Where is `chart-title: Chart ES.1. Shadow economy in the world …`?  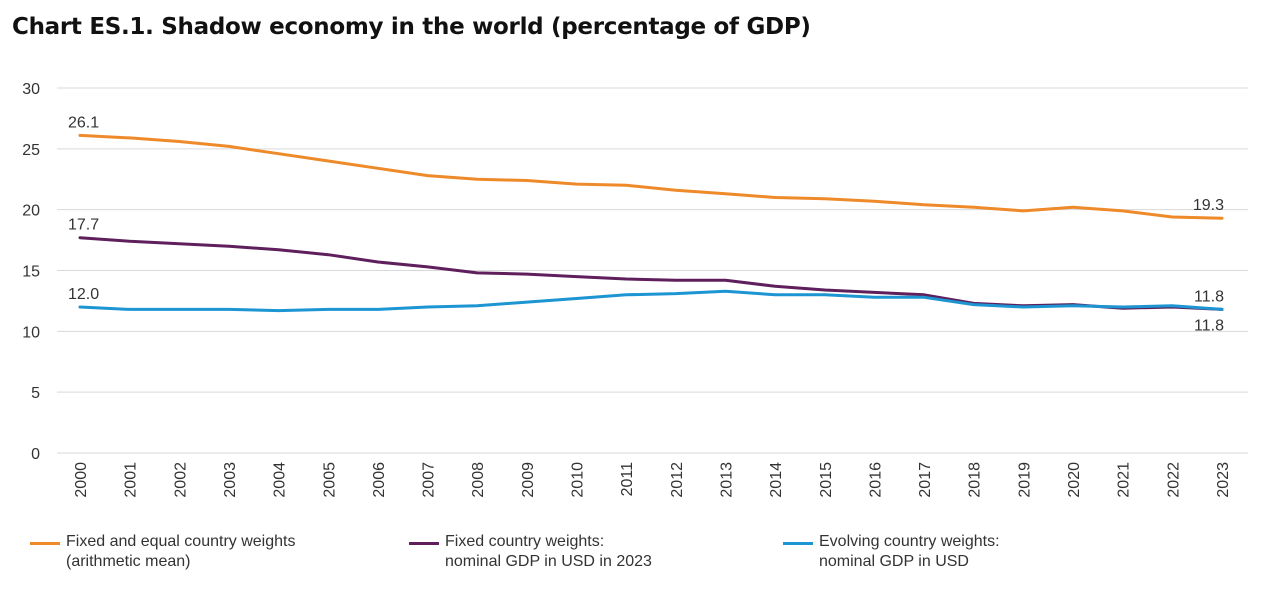 chart-title: Chart ES.1. Shadow economy in the world … is located at coordinates (411, 27).